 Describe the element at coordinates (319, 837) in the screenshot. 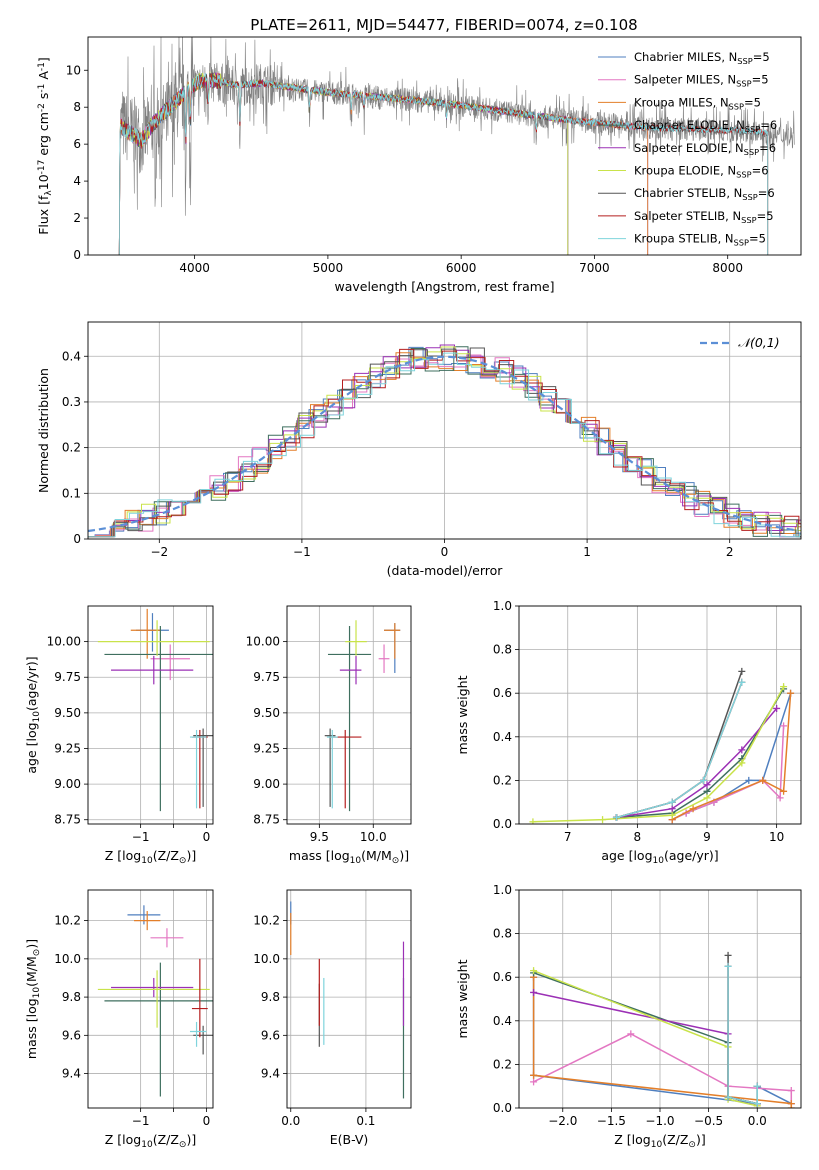

I see `x-tick-label: 9.5` at that location.